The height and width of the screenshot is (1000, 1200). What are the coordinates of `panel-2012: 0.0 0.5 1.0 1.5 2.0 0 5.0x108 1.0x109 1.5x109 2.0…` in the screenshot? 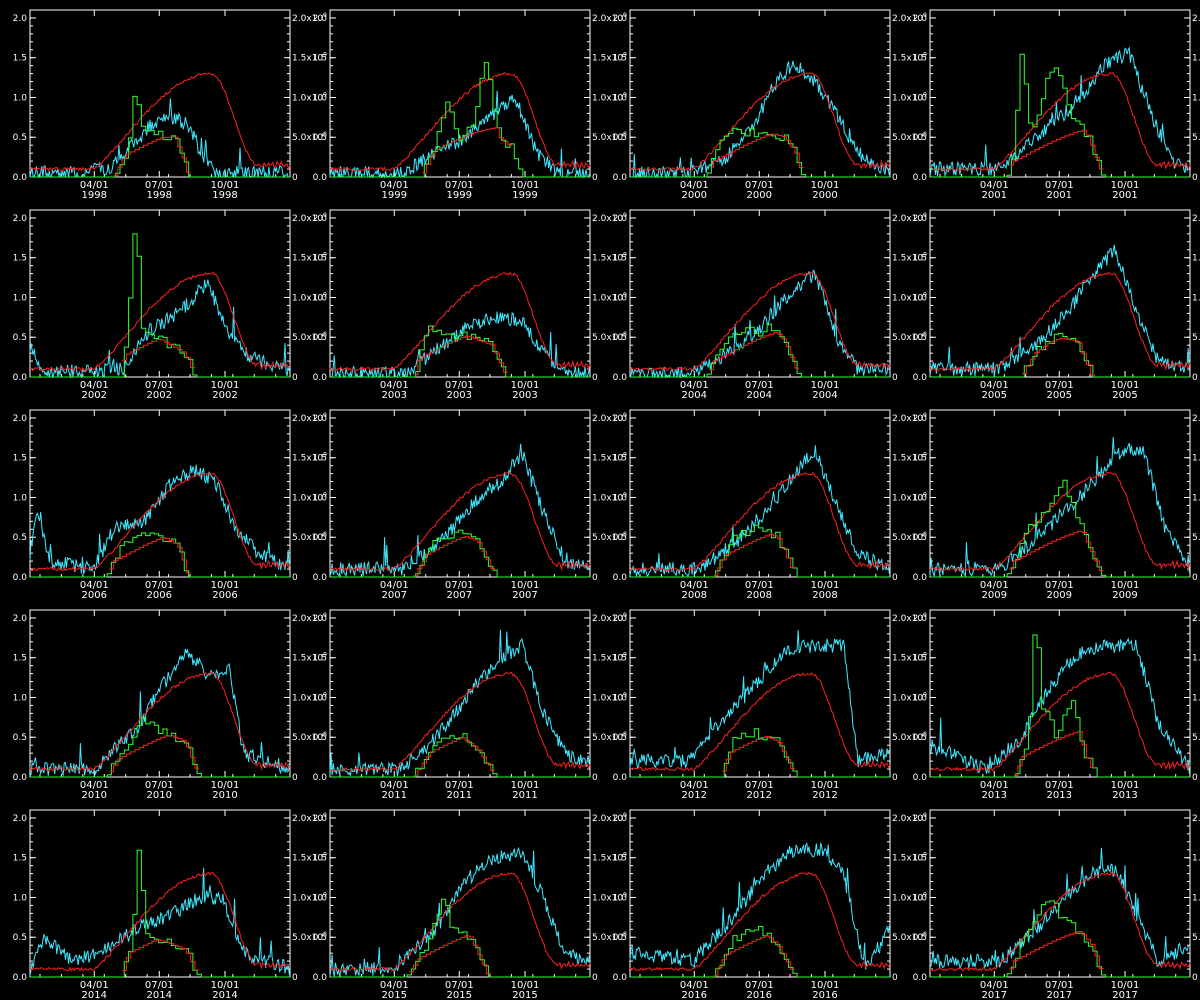 It's located at (770, 705).